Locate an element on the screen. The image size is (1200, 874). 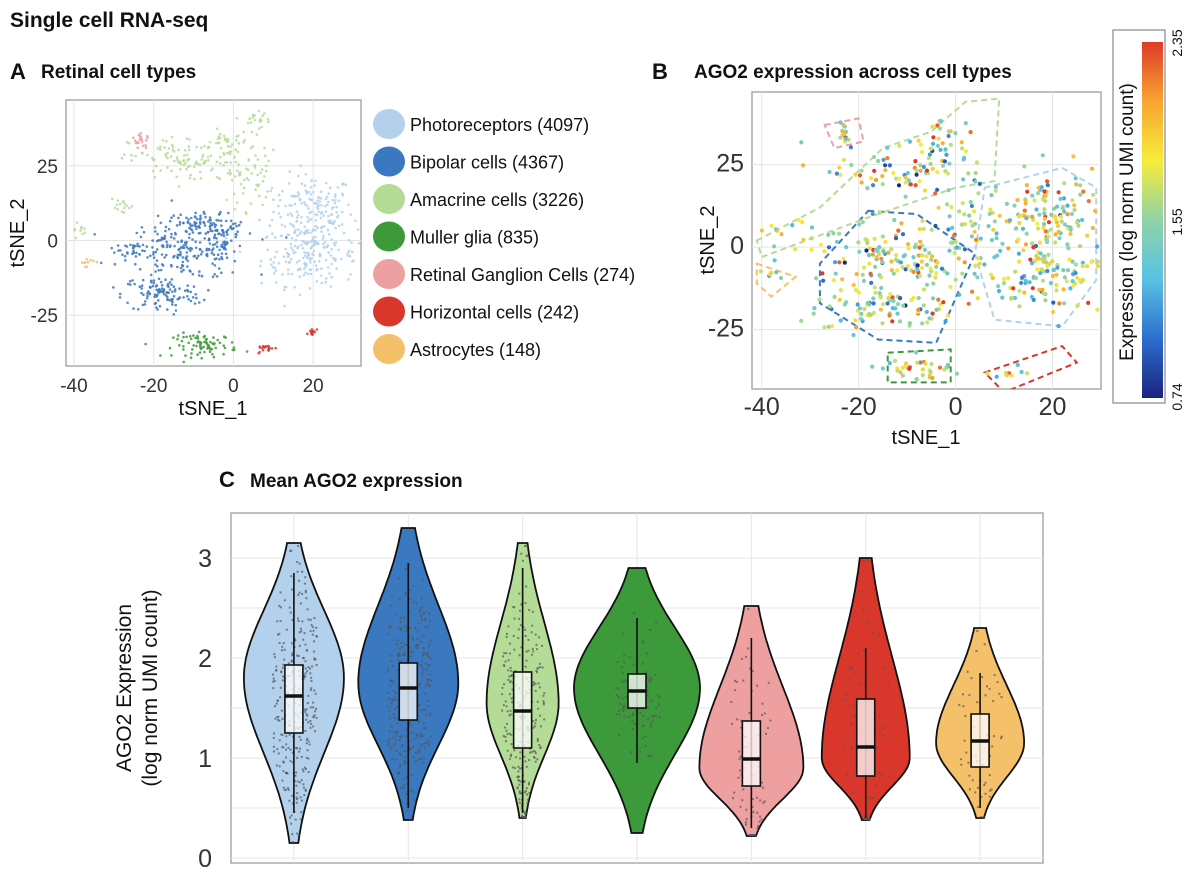
point-rgc is located at coordinates (140, 136).